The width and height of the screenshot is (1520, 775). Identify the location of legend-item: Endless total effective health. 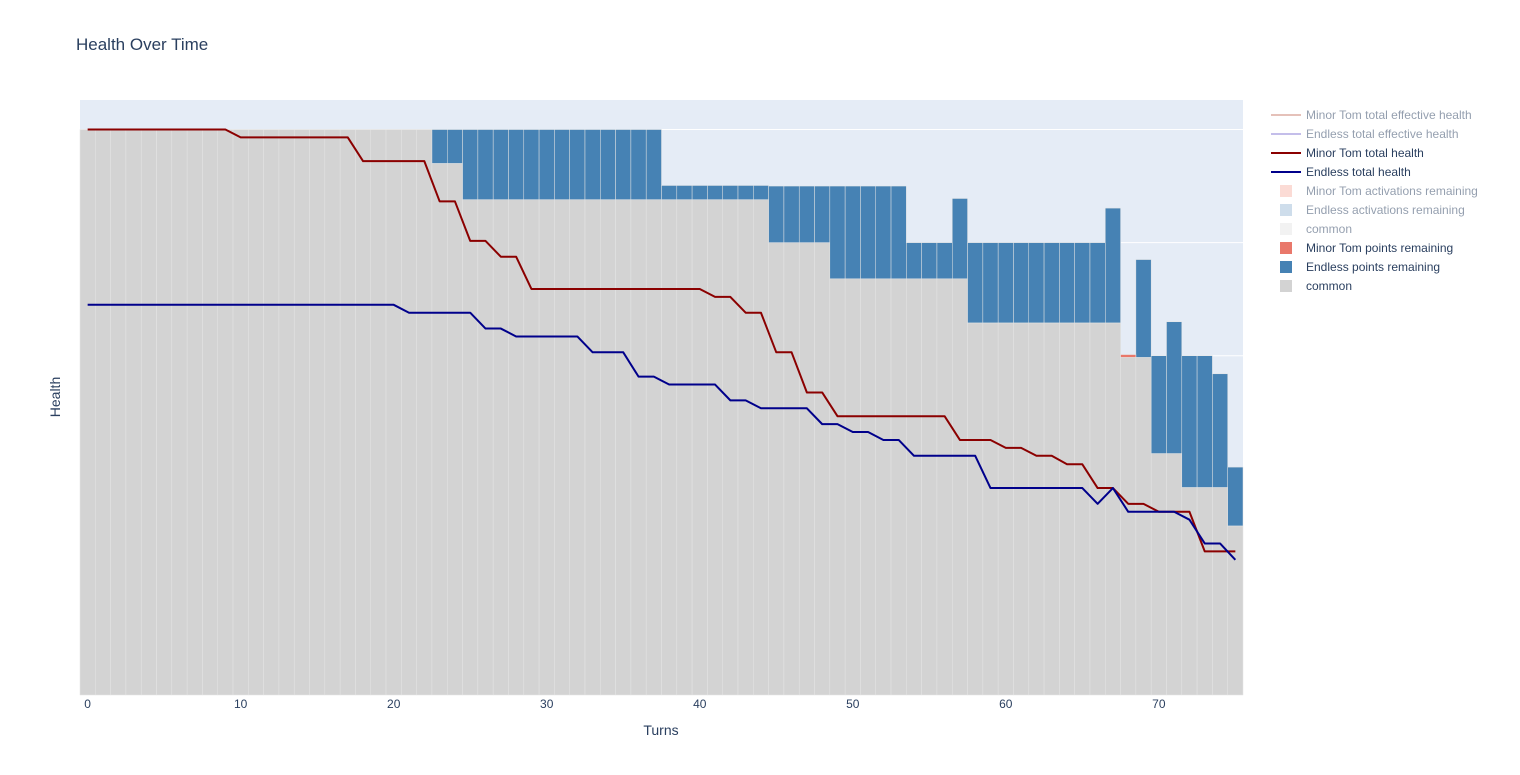
(1365, 134).